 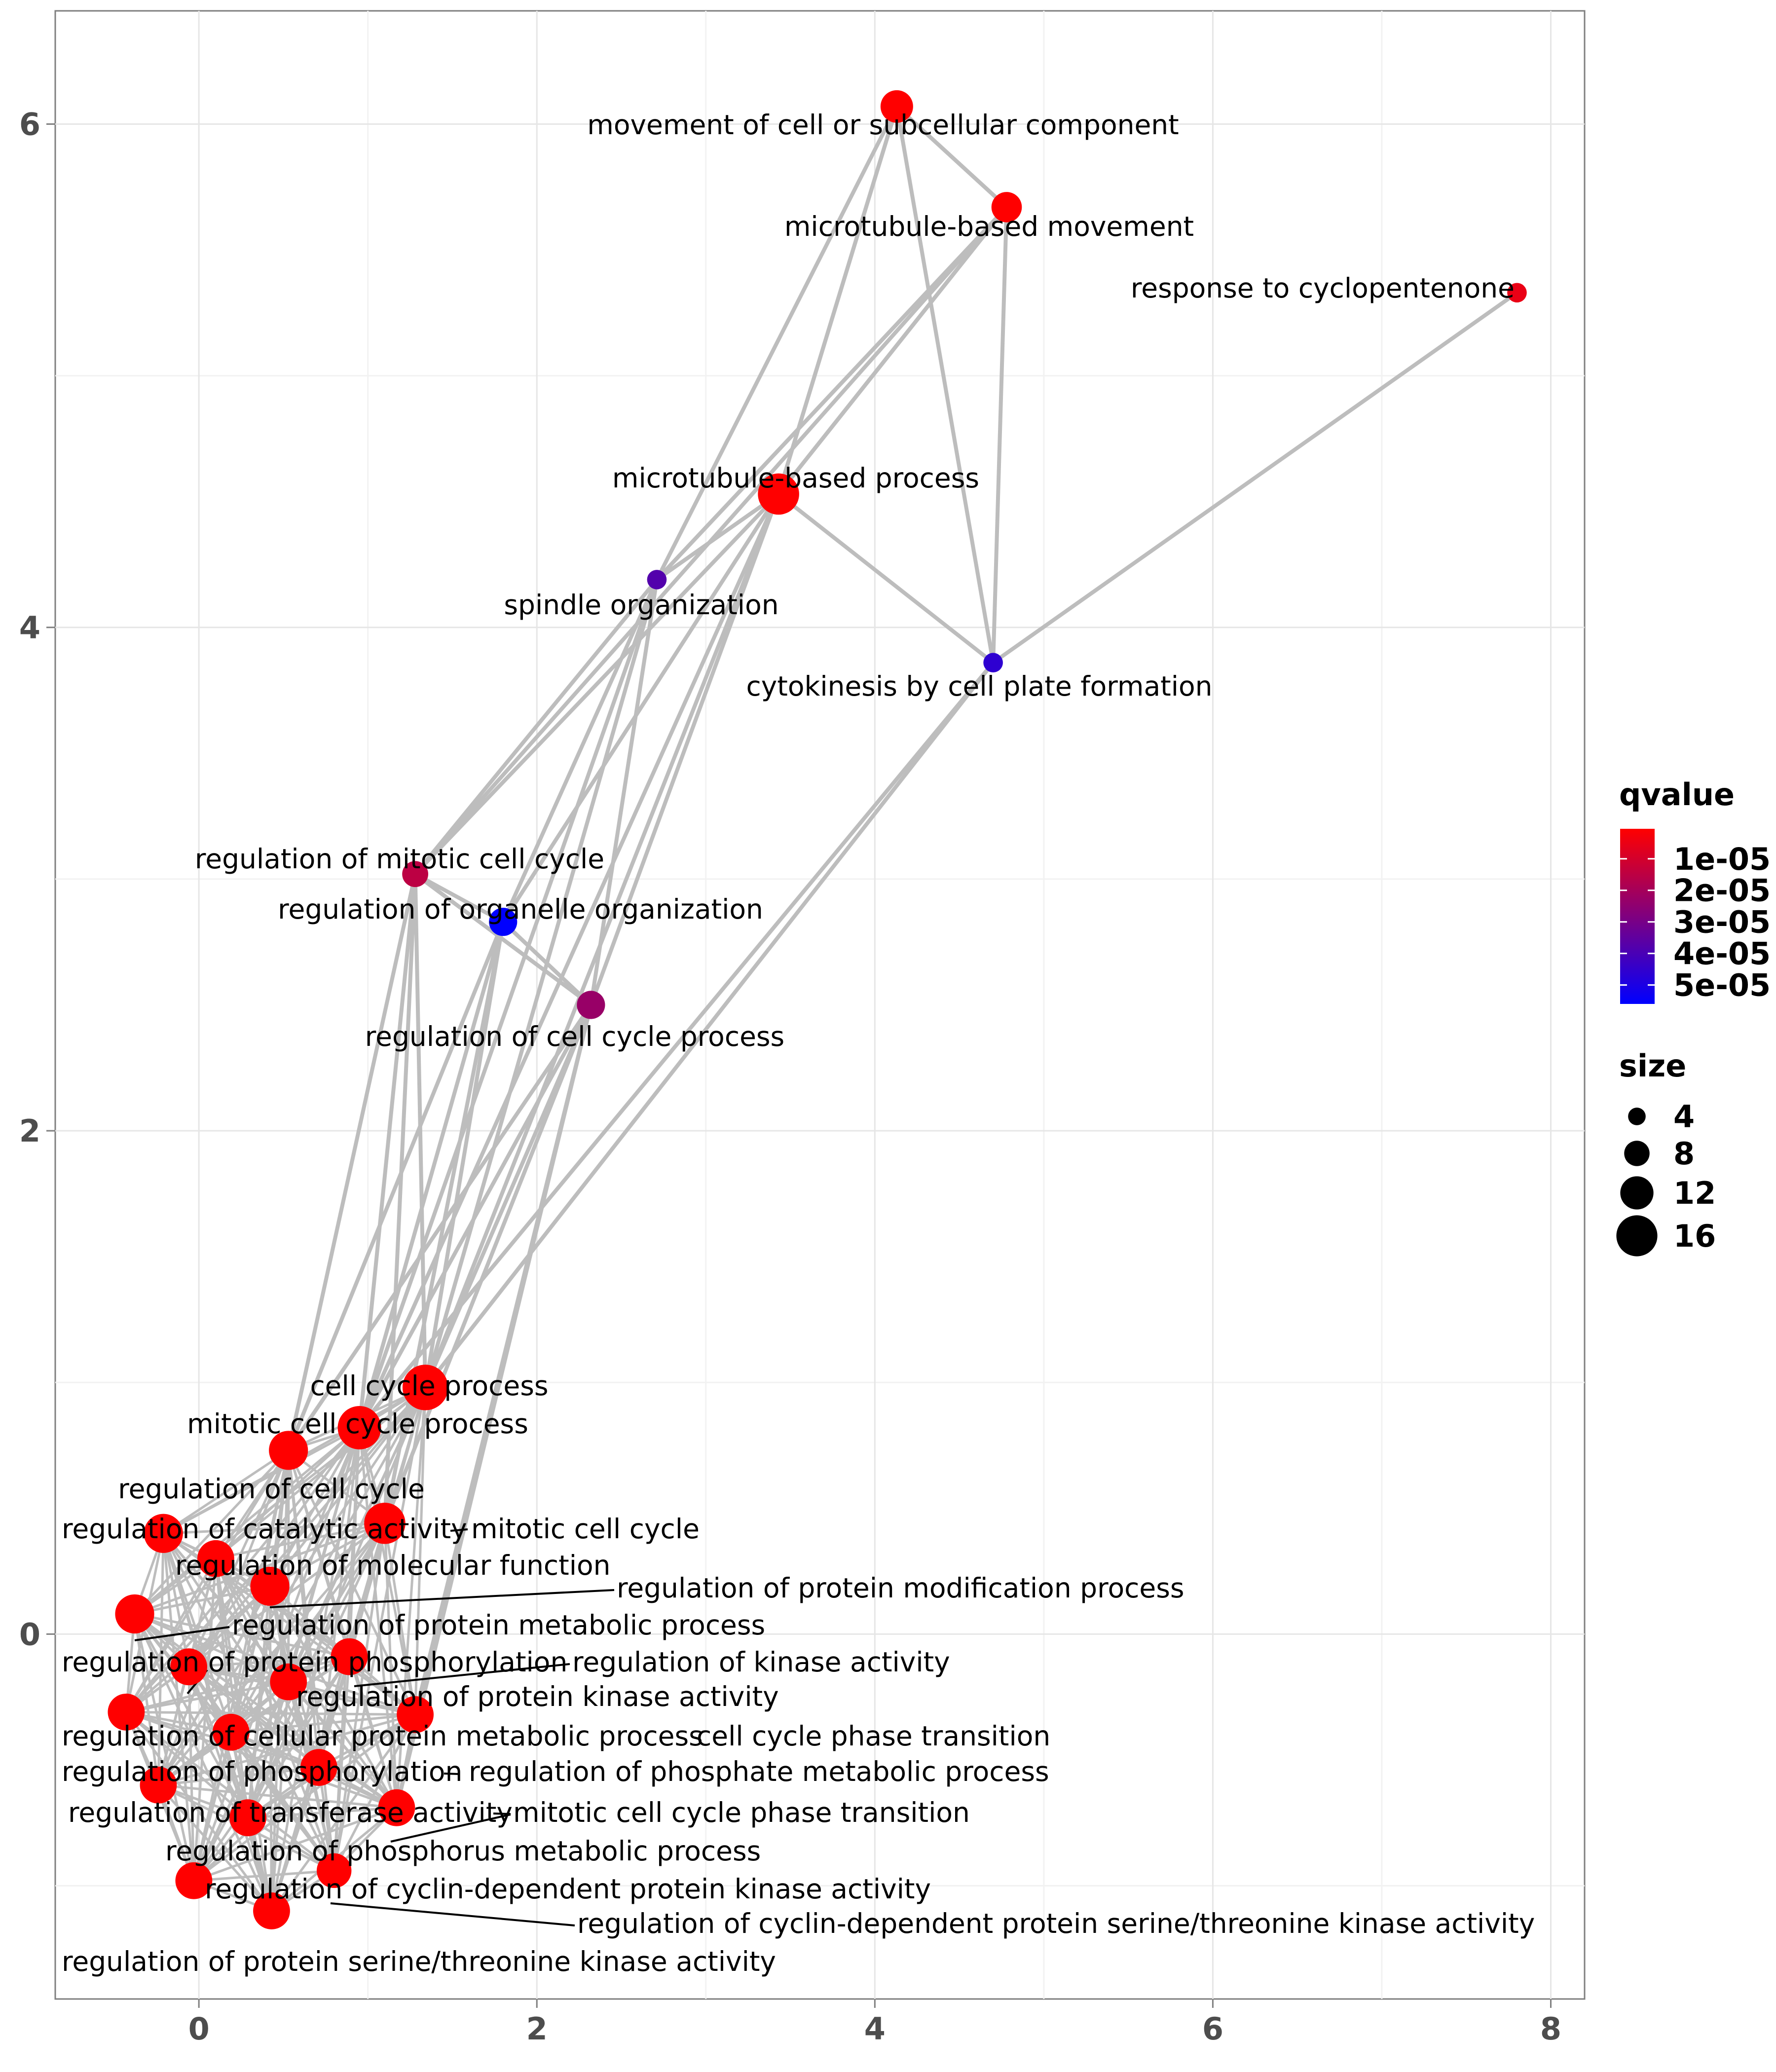 What do you see at coordinates (796, 478) in the screenshot?
I see `node-label: microtubule-based process` at bounding box center [796, 478].